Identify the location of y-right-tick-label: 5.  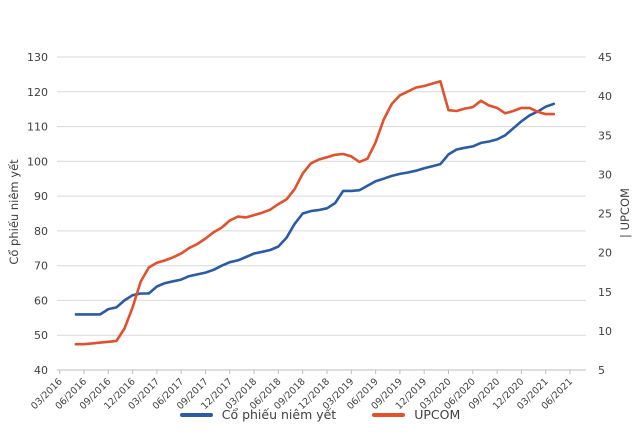
(601, 370).